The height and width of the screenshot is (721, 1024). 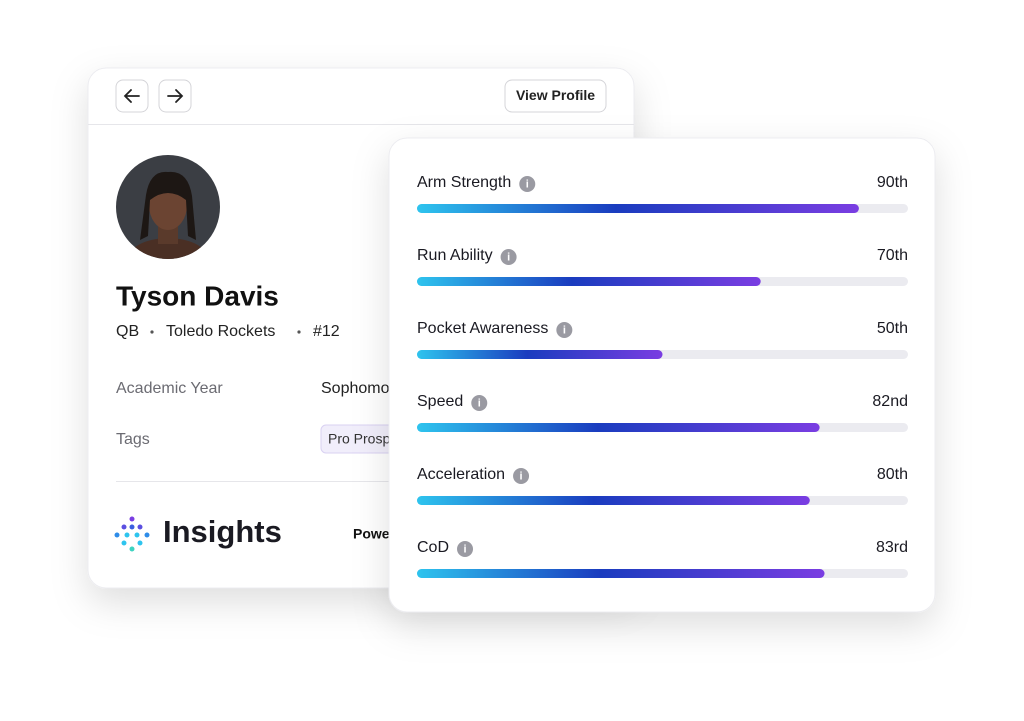 I want to click on view-profile-button, so click(x=555, y=96).